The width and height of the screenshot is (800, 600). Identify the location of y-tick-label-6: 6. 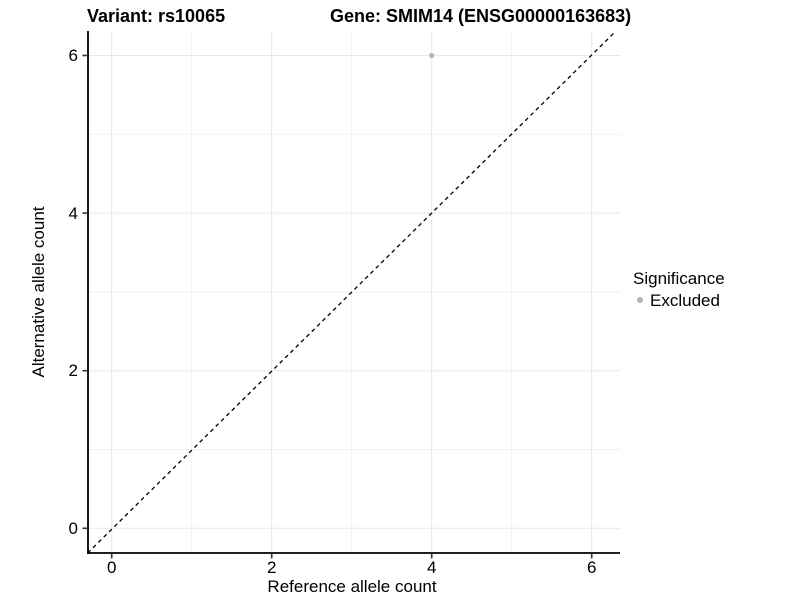
(73, 55).